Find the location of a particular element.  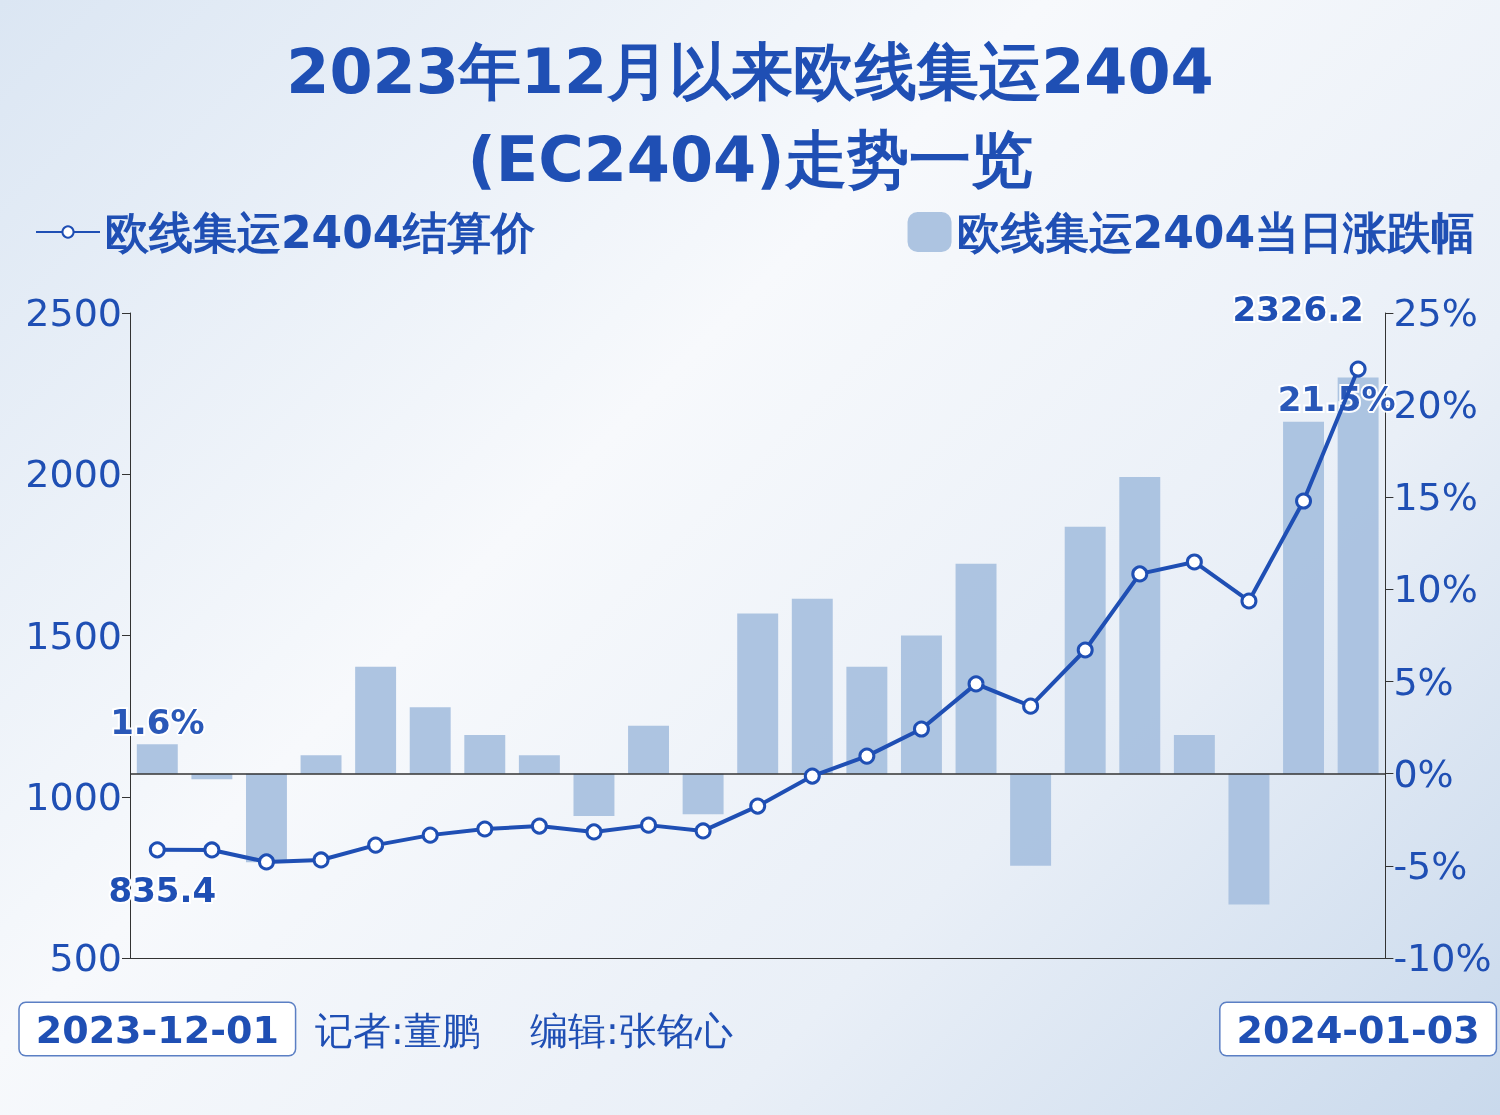

y-tick-label: 2000 is located at coordinates (73, 474).